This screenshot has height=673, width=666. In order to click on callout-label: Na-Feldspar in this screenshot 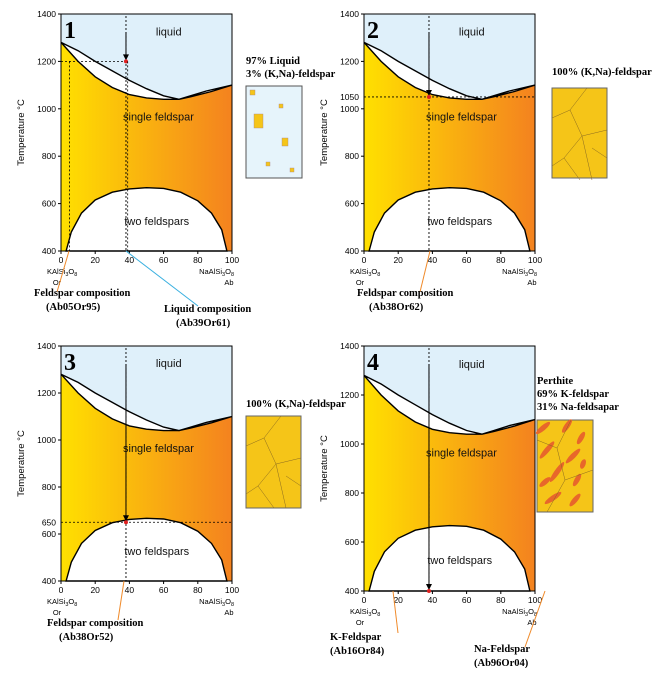, I will do `click(502, 649)`.